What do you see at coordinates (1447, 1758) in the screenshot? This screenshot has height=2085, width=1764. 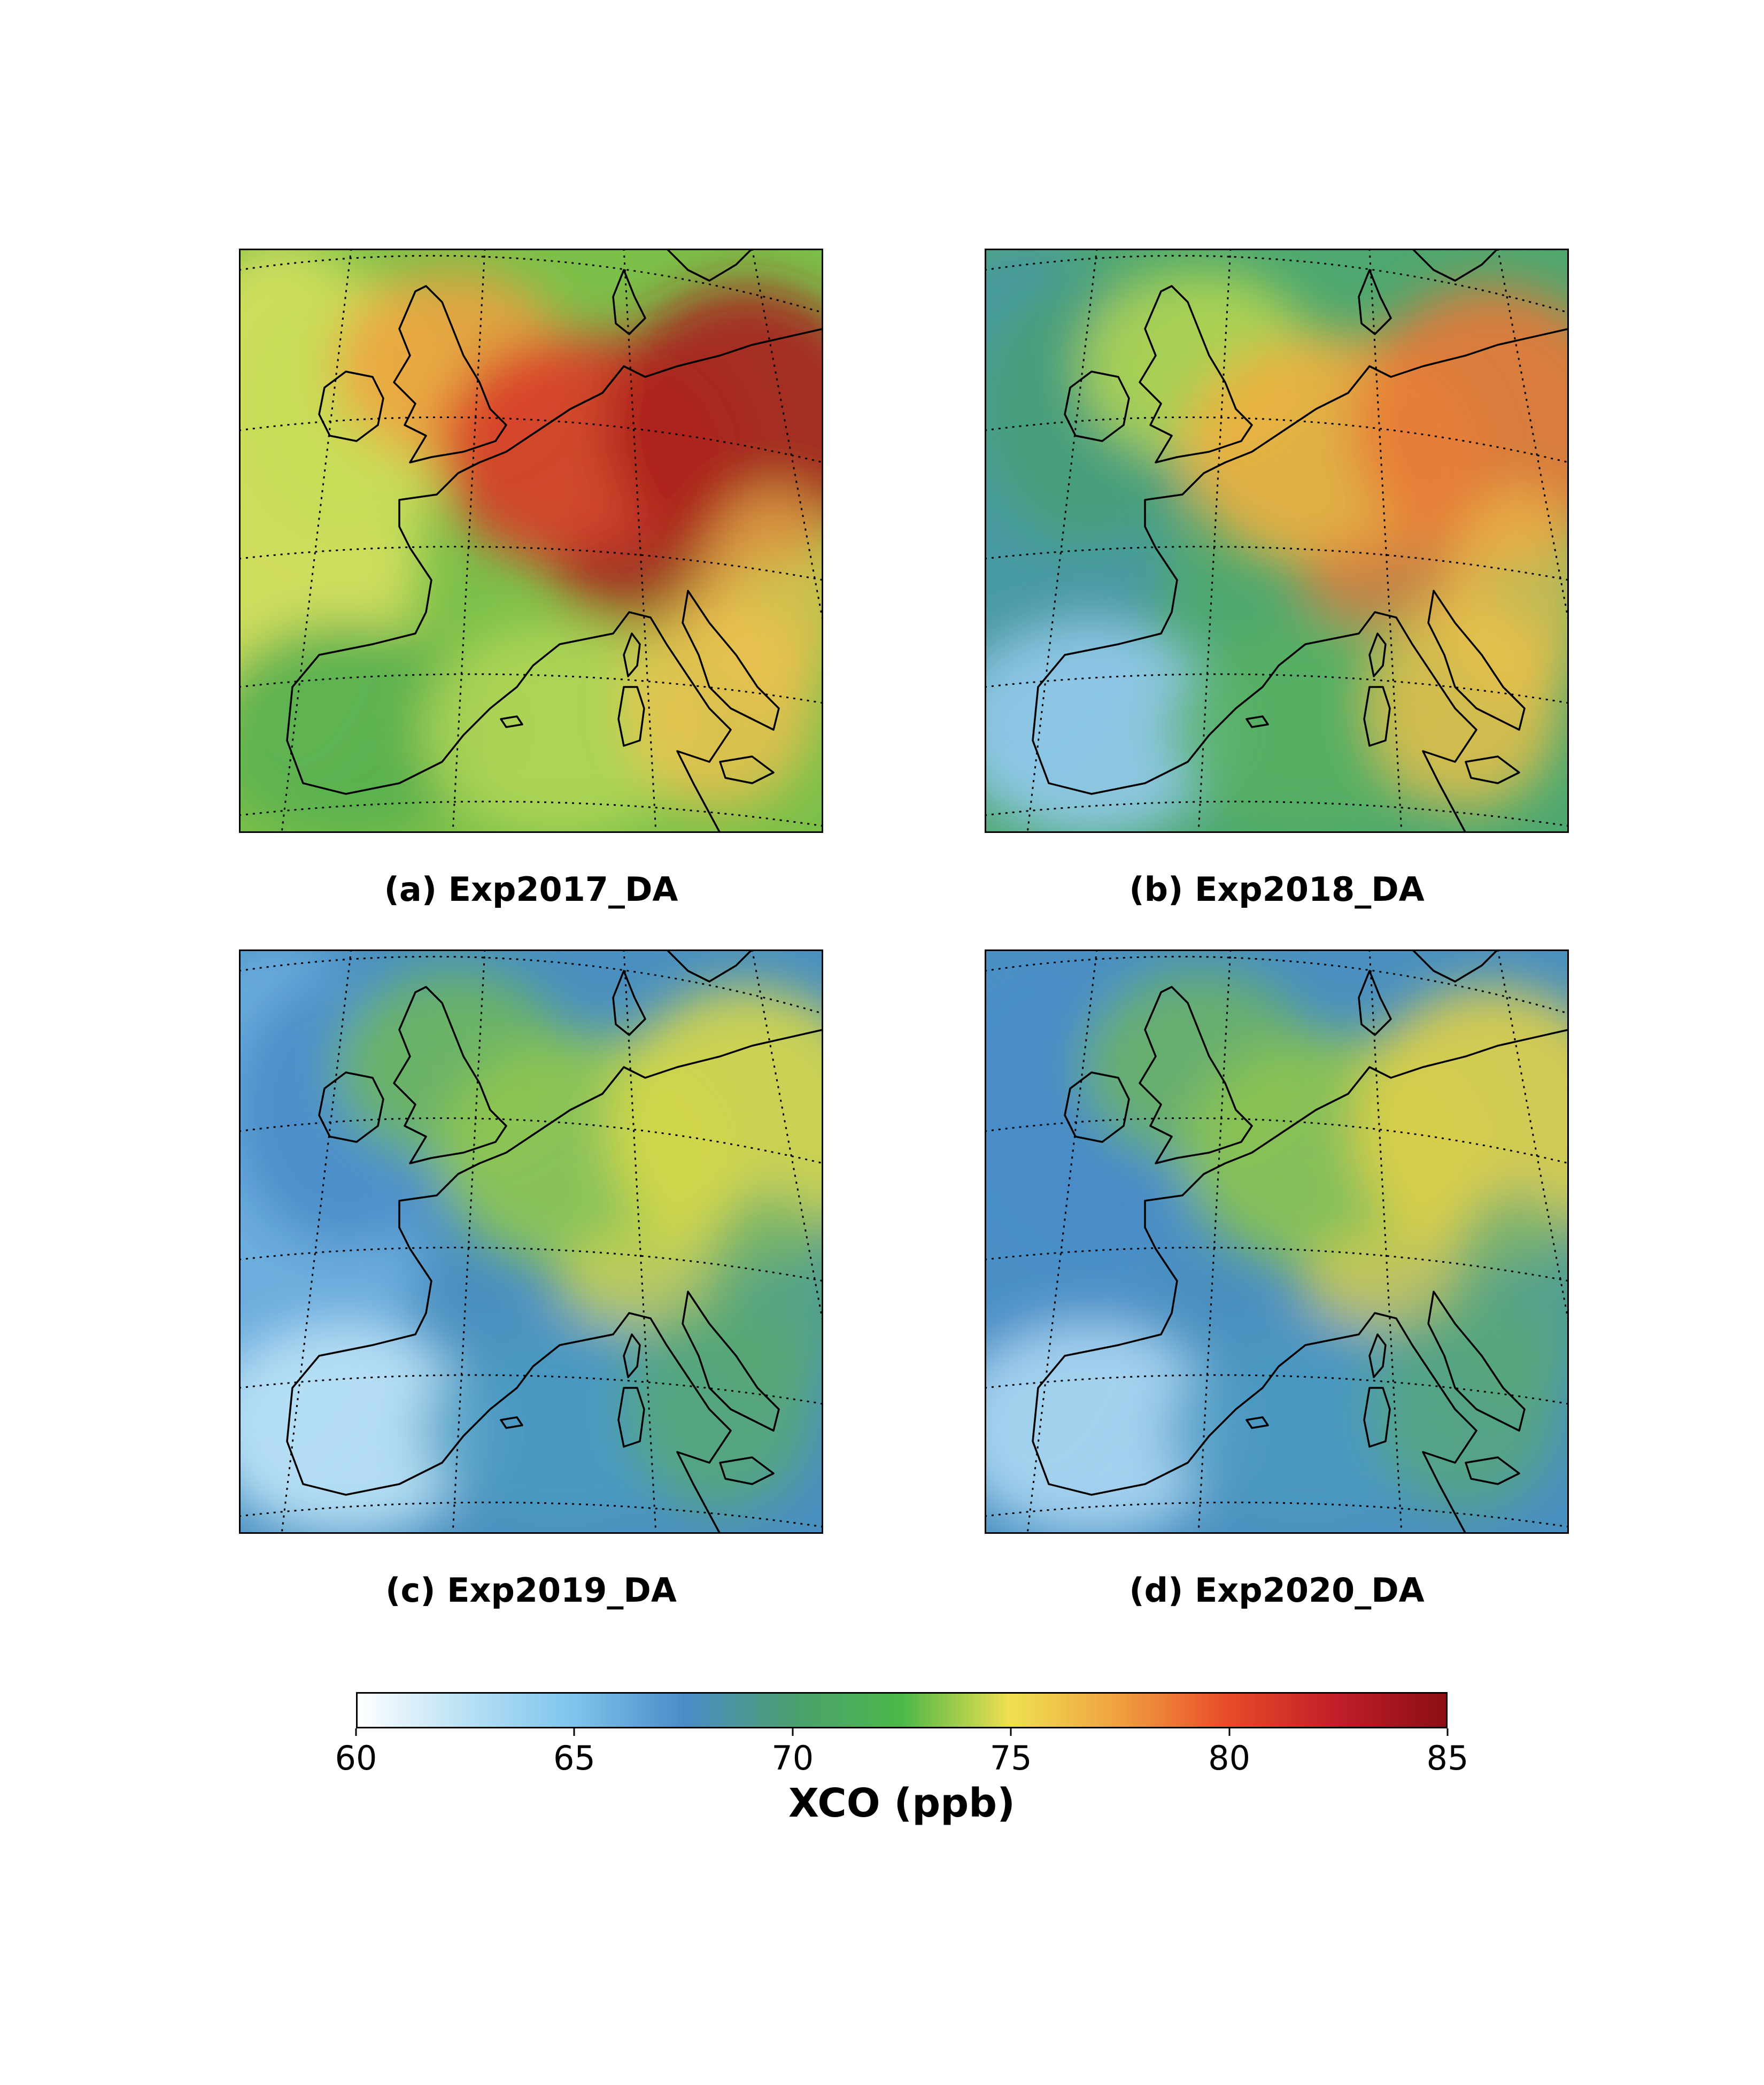 I see `colorbar-tick-label: 85` at bounding box center [1447, 1758].